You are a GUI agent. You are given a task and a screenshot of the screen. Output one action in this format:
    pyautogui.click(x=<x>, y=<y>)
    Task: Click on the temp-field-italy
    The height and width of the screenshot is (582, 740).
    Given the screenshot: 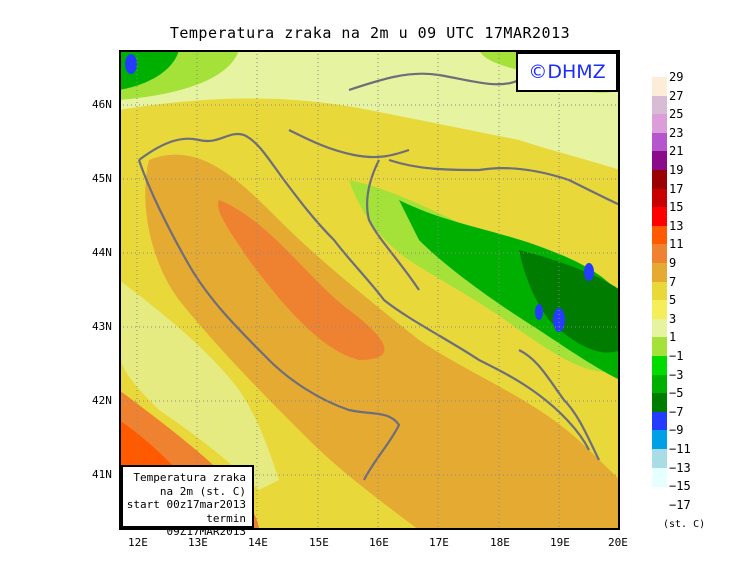 What is the action you would take?
    pyautogui.click(x=199, y=385)
    